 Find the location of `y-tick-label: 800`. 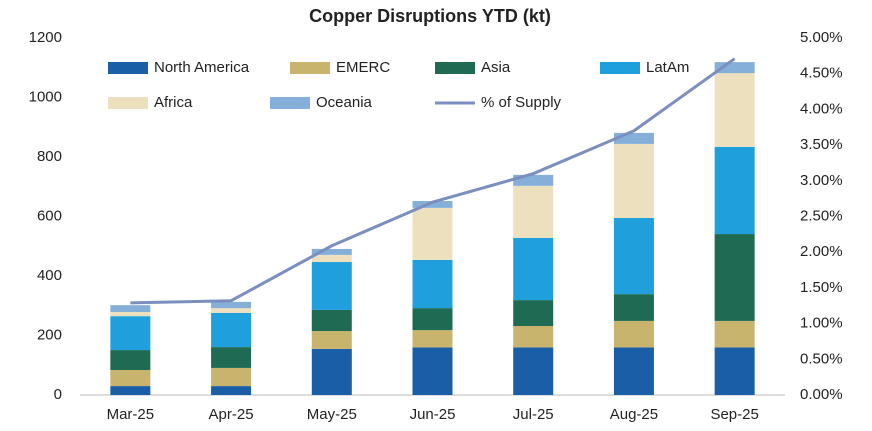

y-tick-label: 800 is located at coordinates (49, 156).